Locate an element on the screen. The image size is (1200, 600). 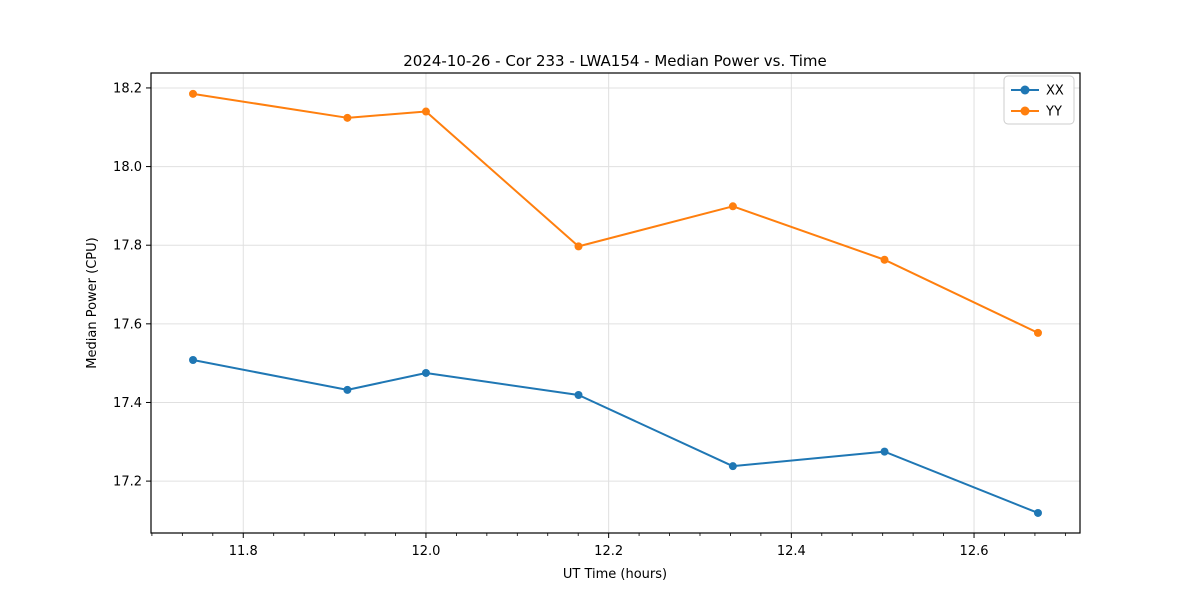
x-tick-label: 12.4 is located at coordinates (791, 551).